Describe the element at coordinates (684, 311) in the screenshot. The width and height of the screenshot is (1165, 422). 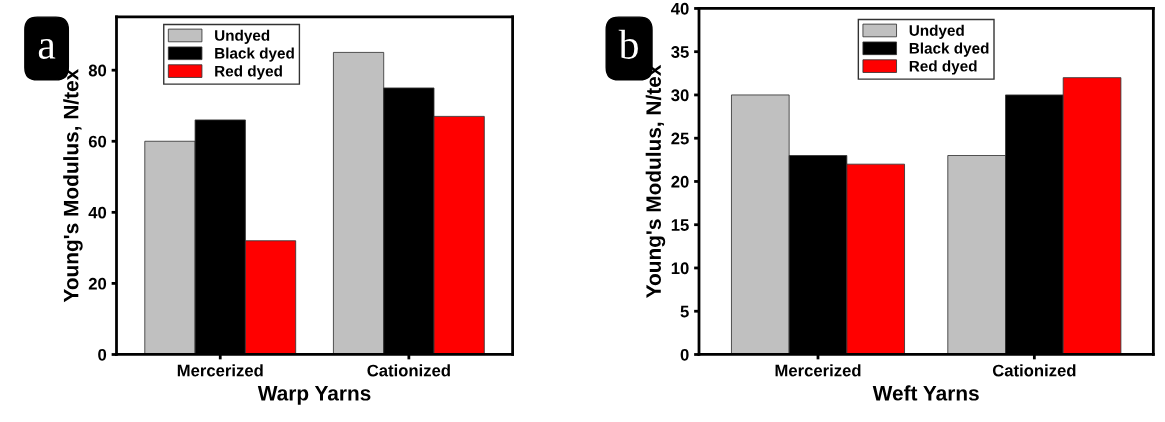
I see `y-tick-label: 5` at that location.